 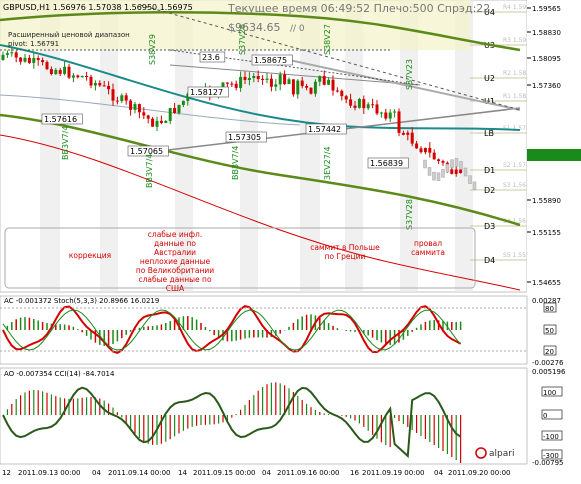 I want to click on pivot-price: S2 1.5700, so click(x=518, y=165).